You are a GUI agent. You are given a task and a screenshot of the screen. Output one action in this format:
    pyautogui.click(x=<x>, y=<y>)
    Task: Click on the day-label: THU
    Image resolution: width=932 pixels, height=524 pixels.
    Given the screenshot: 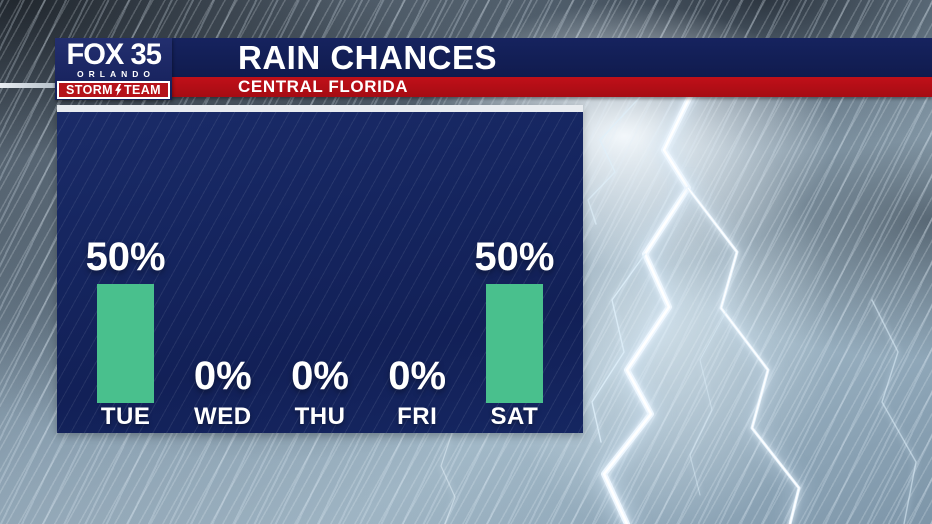 What is the action you would take?
    pyautogui.click(x=320, y=416)
    